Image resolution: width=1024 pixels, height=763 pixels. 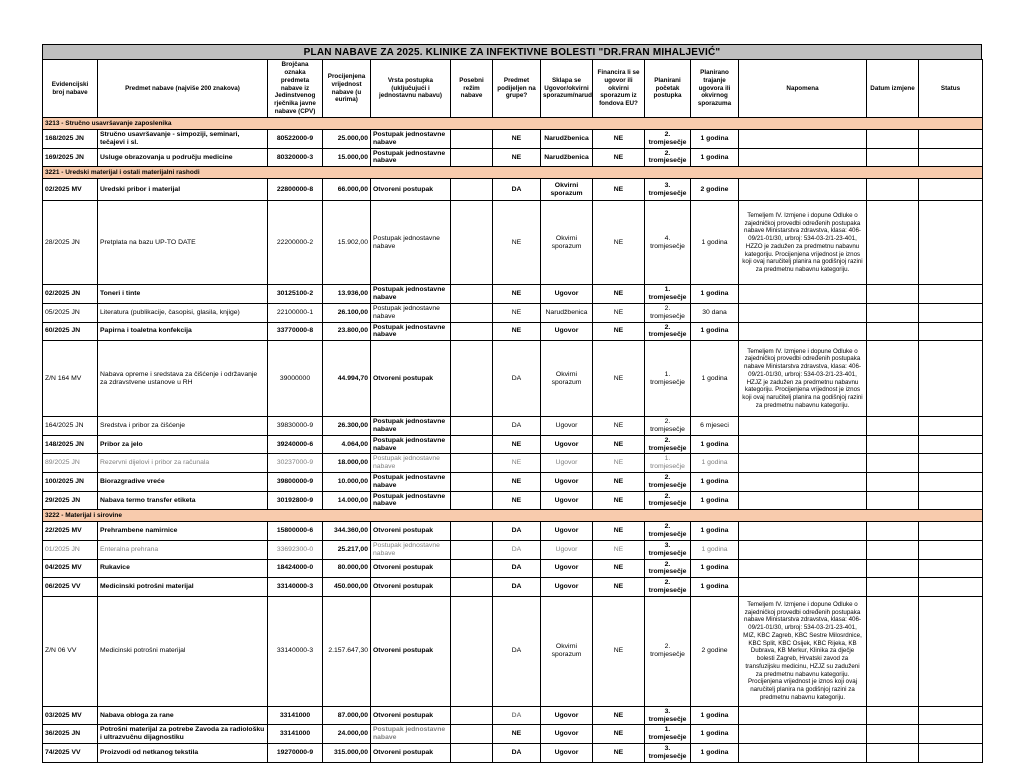 I want to click on column-header-status: Status, so click(x=950, y=88).